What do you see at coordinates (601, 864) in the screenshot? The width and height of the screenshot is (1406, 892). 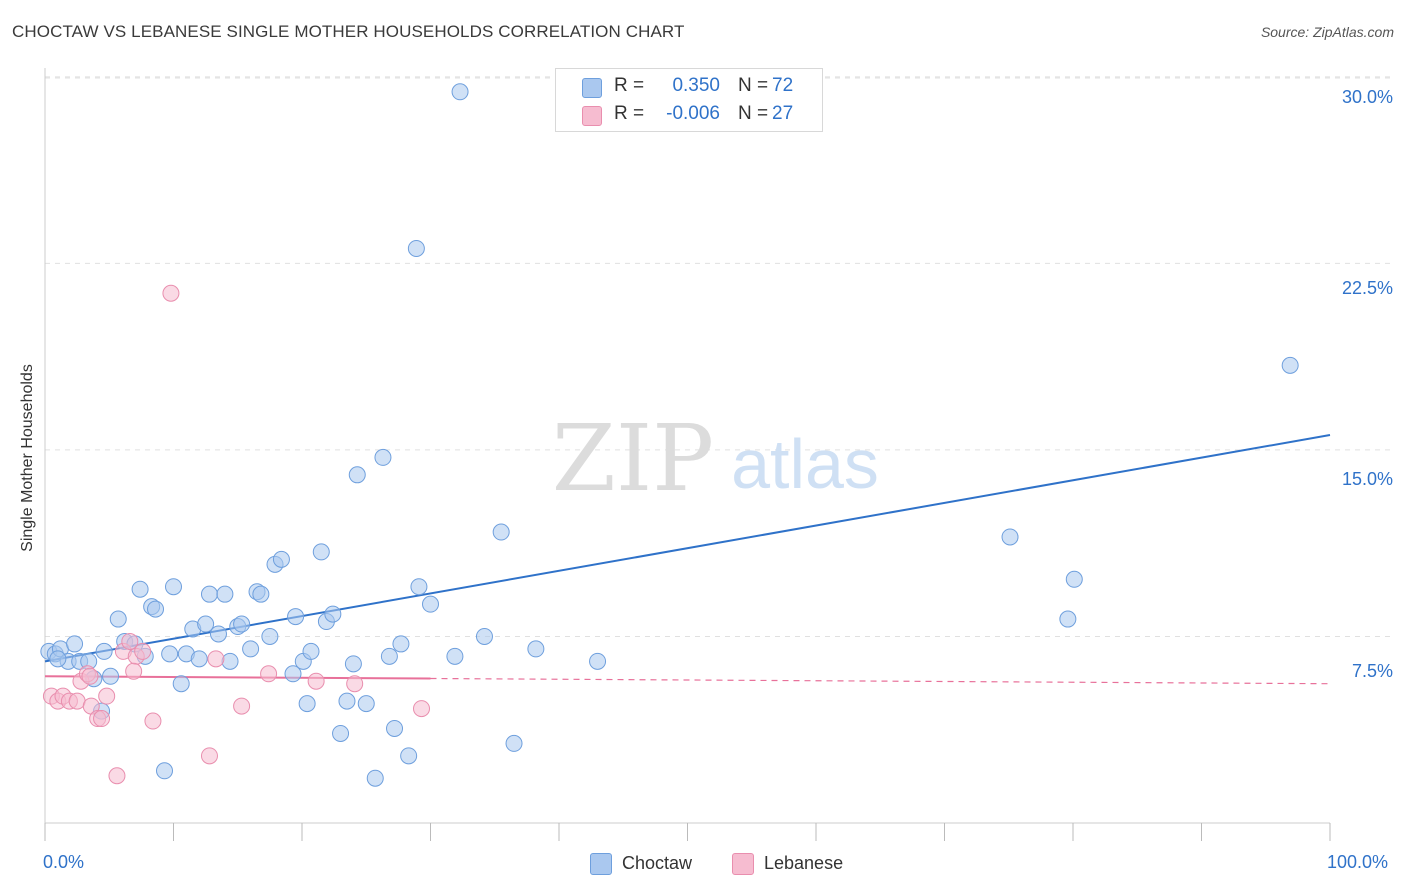 I see `bottom-choctaw-swatch` at bounding box center [601, 864].